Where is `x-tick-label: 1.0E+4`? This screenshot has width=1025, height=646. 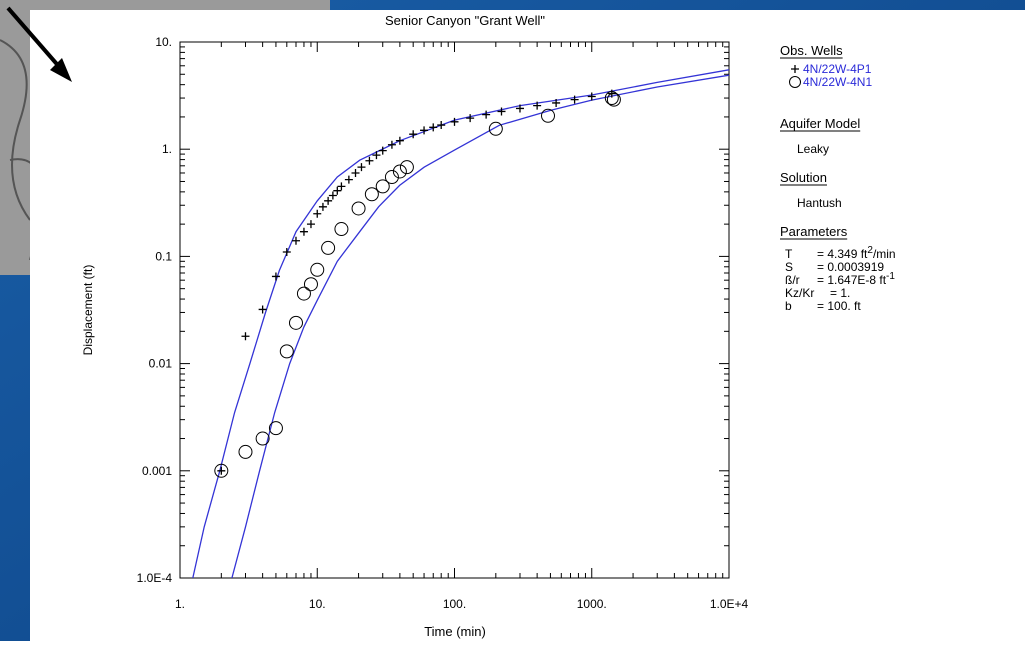 x-tick-label: 1.0E+4 is located at coordinates (729, 604).